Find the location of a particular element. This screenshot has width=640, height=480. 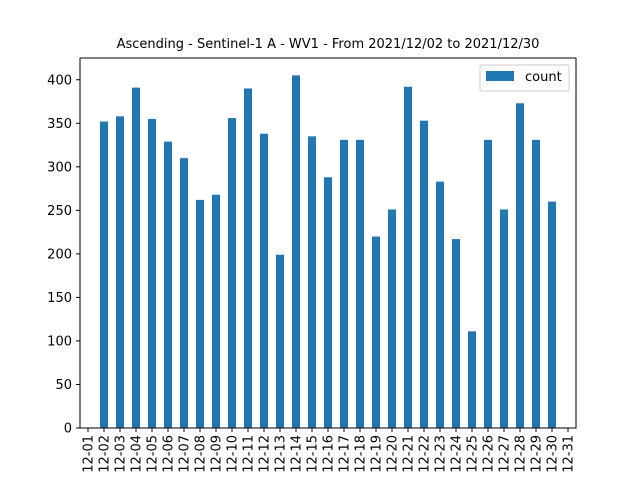

x-tick-label: 12-24 is located at coordinates (457, 454).